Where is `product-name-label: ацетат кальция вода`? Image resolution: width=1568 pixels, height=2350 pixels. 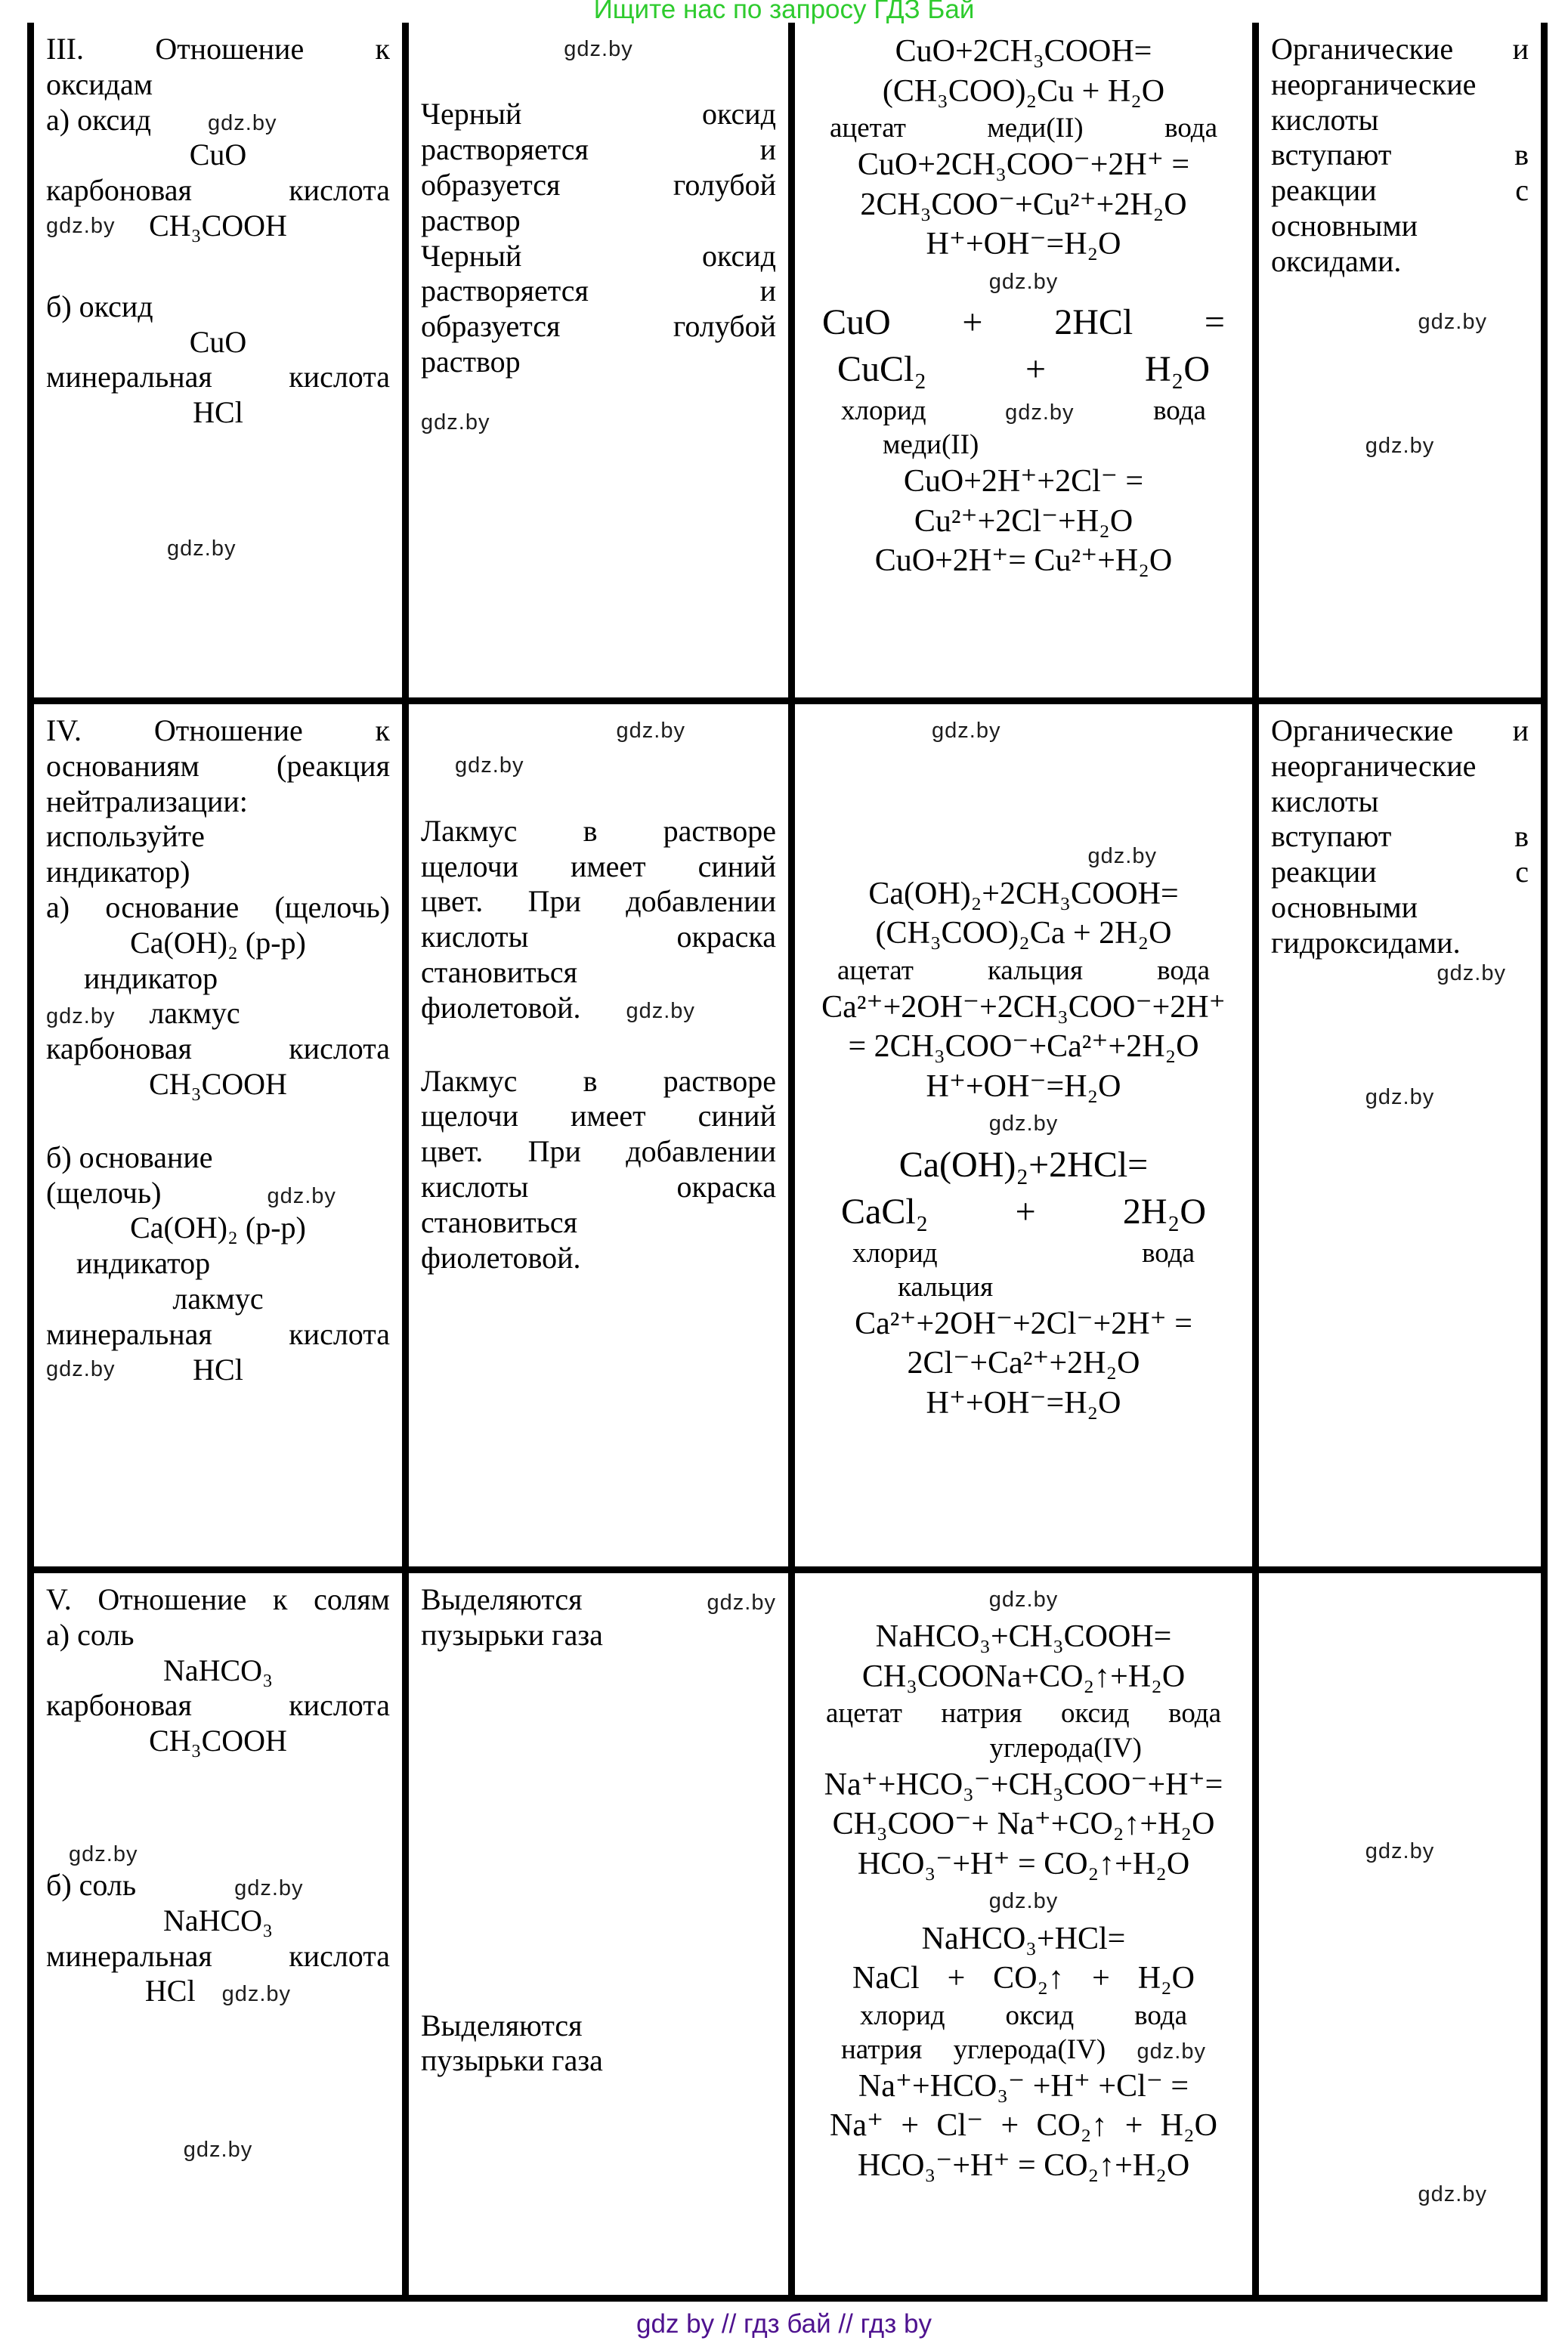 product-name-label: ацетат кальция вода is located at coordinates (1024, 970).